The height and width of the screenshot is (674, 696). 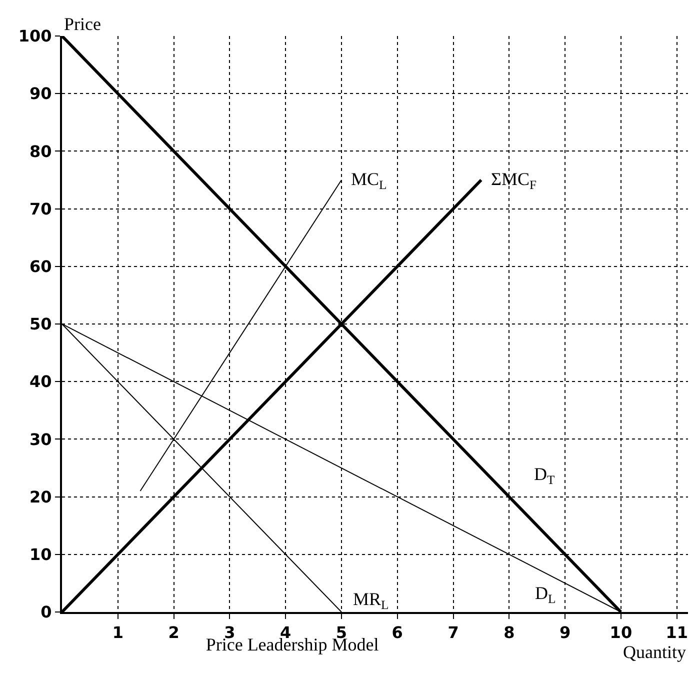 What do you see at coordinates (544, 475) in the screenshot?
I see `series-label: D$_{T}$` at bounding box center [544, 475].